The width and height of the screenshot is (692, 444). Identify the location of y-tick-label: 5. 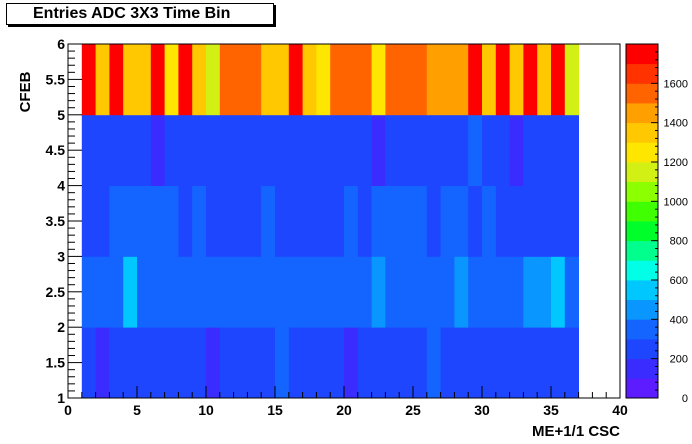
(61, 115).